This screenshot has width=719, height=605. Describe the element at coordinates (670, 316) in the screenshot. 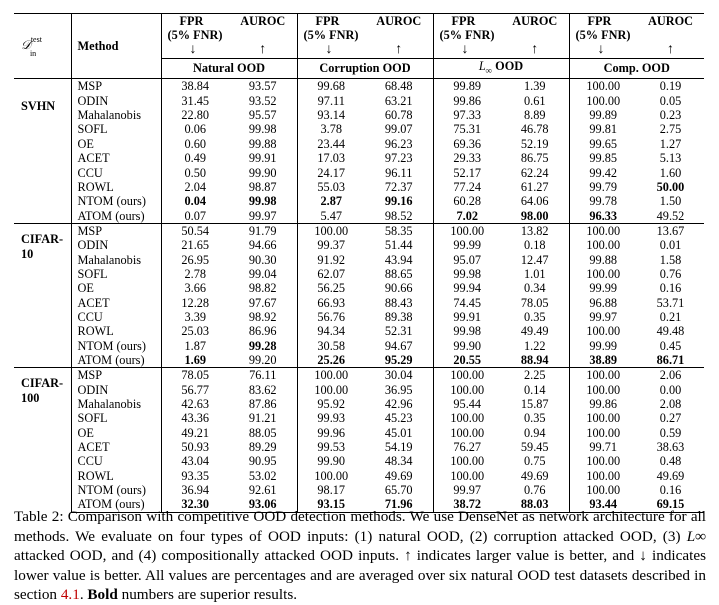

I see `value-cell: 0.21` at that location.